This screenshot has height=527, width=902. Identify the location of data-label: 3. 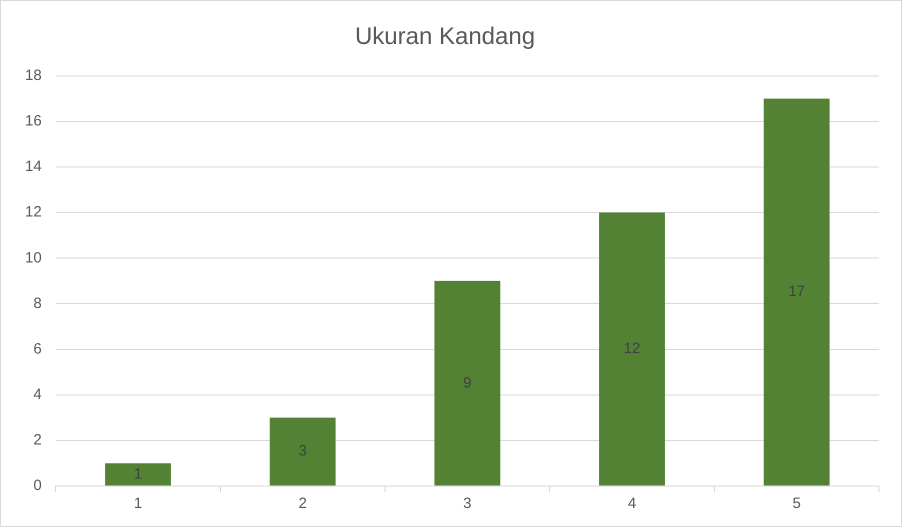
(302, 451).